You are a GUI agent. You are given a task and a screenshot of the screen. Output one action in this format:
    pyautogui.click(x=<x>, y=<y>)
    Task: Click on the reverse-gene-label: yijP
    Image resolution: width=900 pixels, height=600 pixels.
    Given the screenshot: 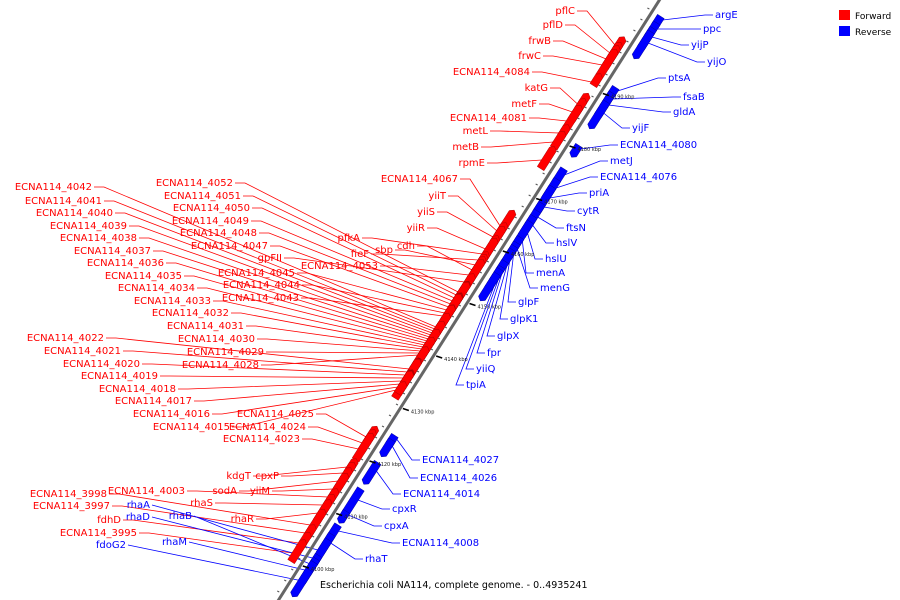 What is the action you would take?
    pyautogui.click(x=700, y=45)
    